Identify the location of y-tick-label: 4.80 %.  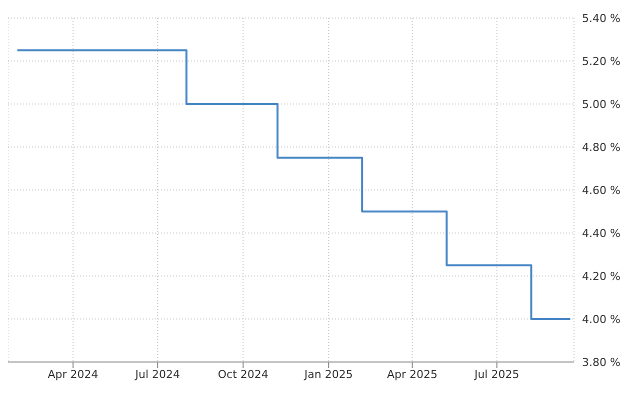
(601, 147).